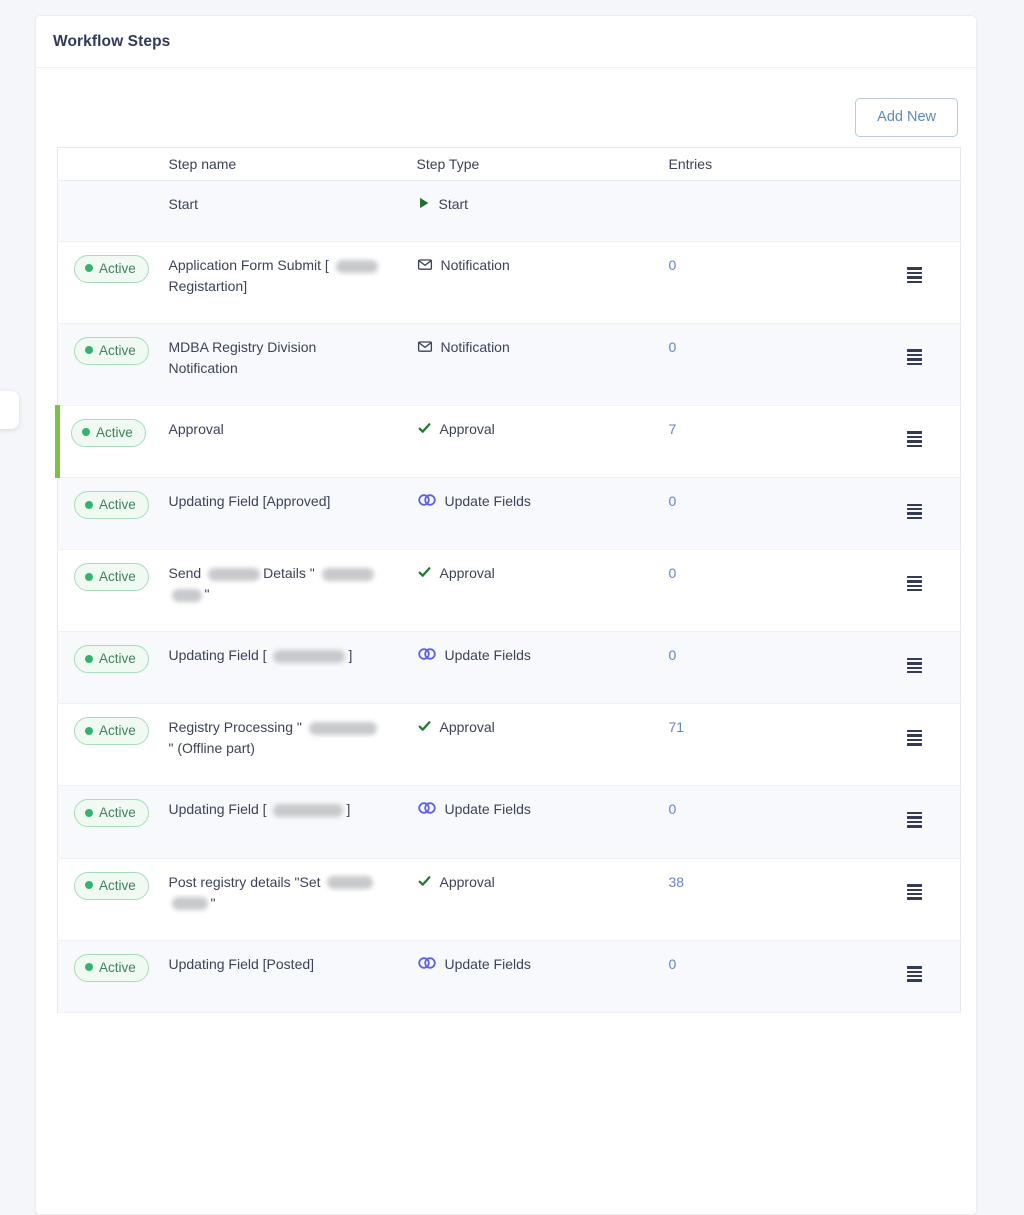 The height and width of the screenshot is (1215, 1024). Describe the element at coordinates (350, 655) in the screenshot. I see `step-name-text: ]` at that location.